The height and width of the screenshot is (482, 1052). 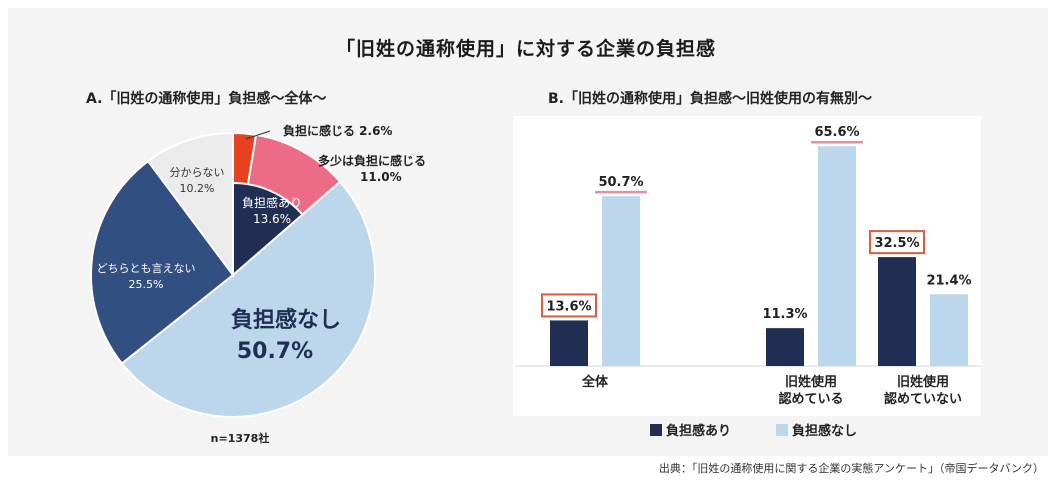 What do you see at coordinates (258, 135) in the screenshot?
I see `pie-leader-line` at bounding box center [258, 135].